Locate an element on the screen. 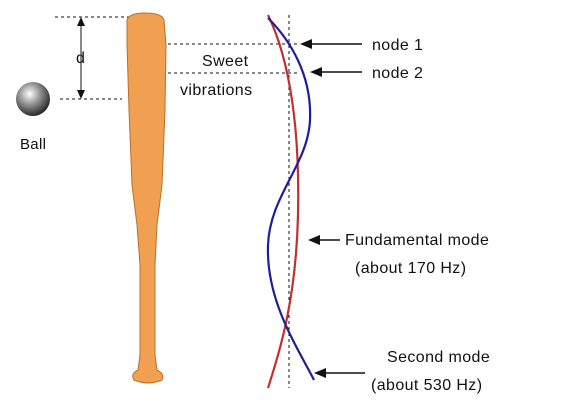  fundamental-mode-arrow is located at coordinates (324, 240).